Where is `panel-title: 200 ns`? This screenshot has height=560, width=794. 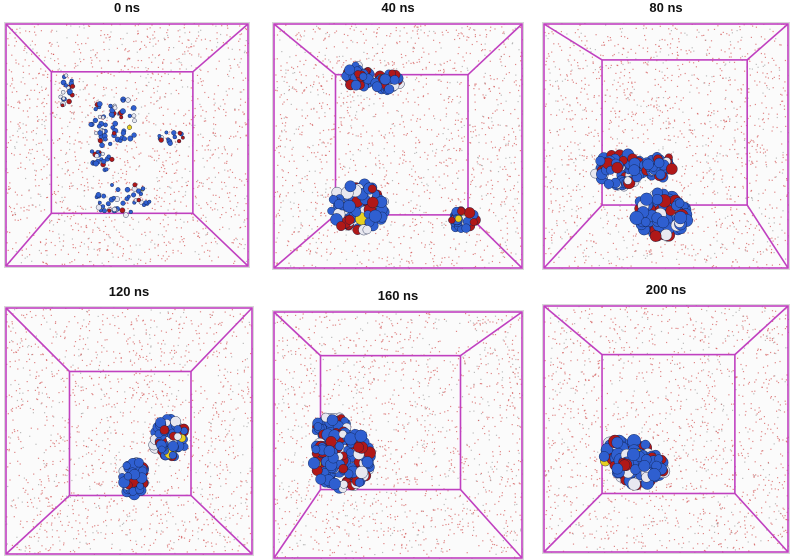
panel-title: 200 ns is located at coordinates (666, 289).